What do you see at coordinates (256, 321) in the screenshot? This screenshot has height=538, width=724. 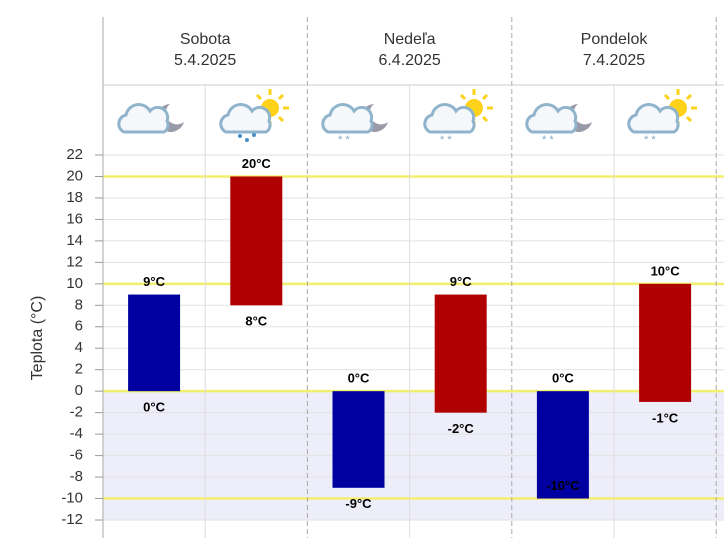 I see `low-label: 8°C` at bounding box center [256, 321].